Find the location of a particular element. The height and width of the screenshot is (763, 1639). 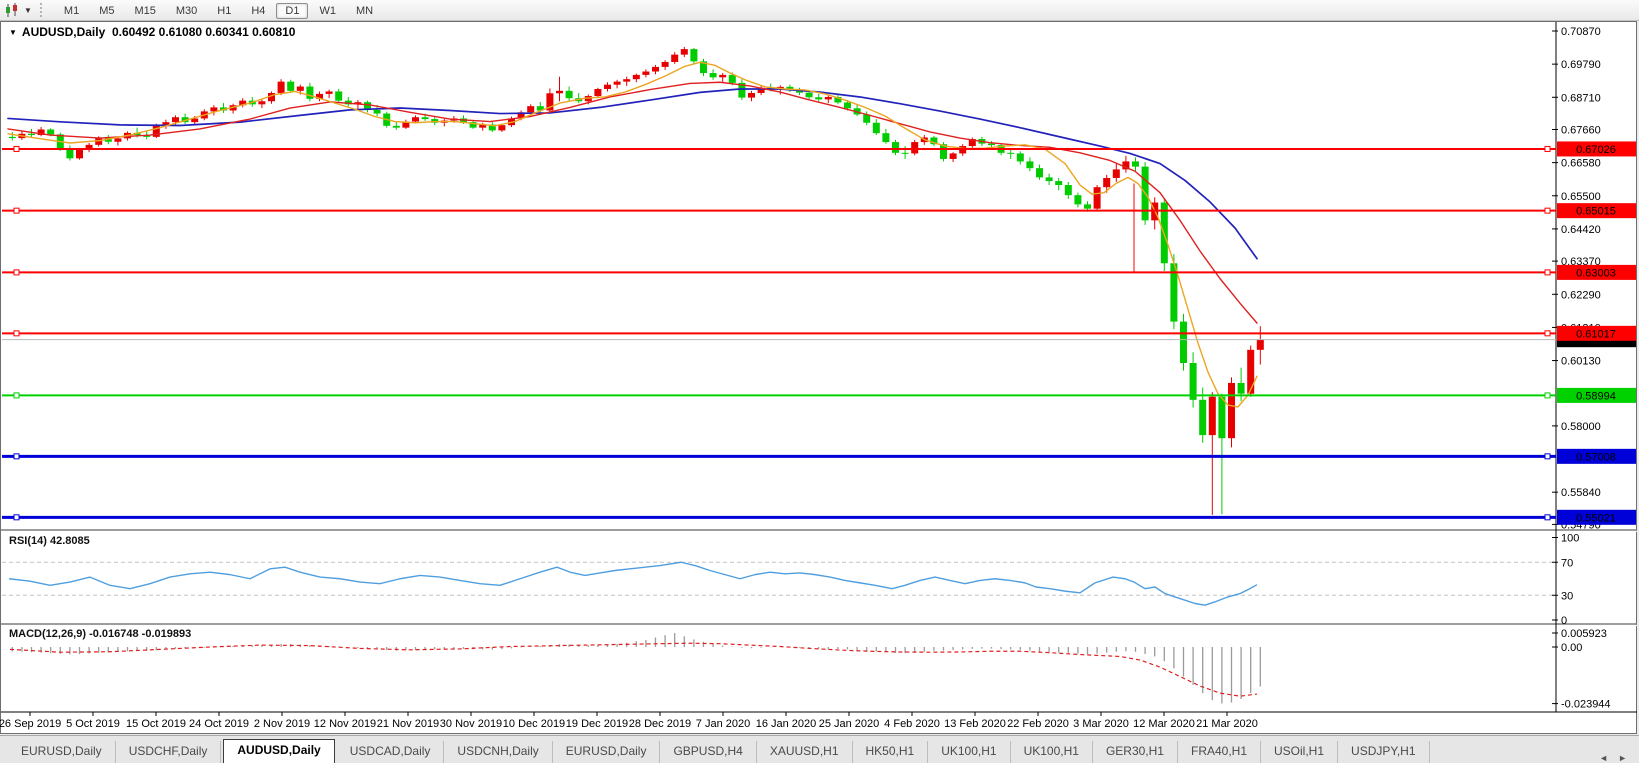

tab-usdjpy-h1: USDJPY,H1 is located at coordinates (1384, 752).